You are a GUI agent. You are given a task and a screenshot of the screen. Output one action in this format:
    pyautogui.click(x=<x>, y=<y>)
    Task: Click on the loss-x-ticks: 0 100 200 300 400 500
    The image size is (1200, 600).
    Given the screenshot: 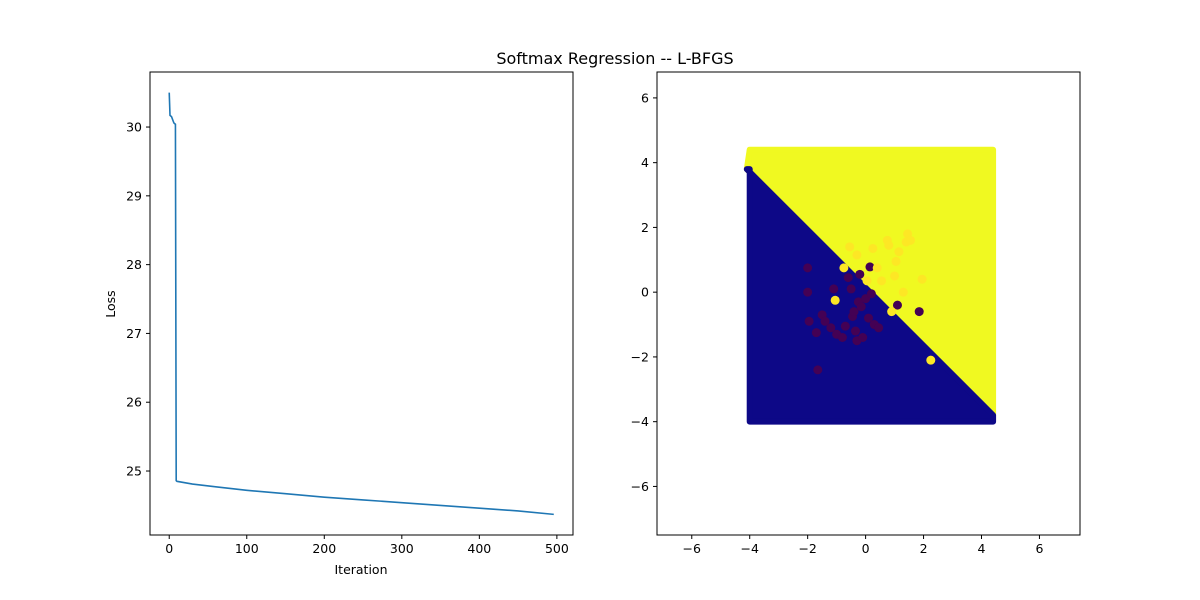 What is the action you would take?
    pyautogui.click(x=367, y=545)
    